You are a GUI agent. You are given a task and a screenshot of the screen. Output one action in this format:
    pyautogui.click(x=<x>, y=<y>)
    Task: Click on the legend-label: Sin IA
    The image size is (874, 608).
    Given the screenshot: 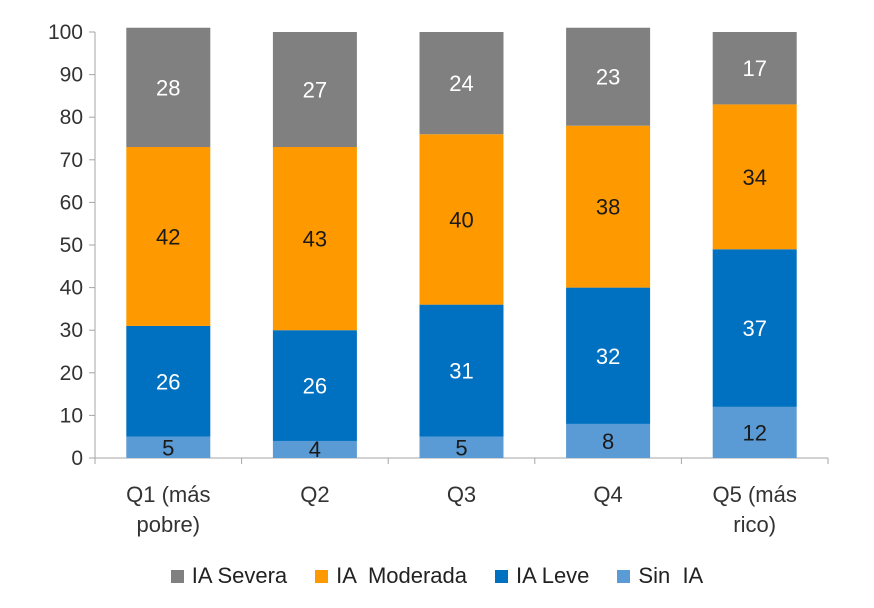 What is the action you would take?
    pyautogui.click(x=671, y=575)
    